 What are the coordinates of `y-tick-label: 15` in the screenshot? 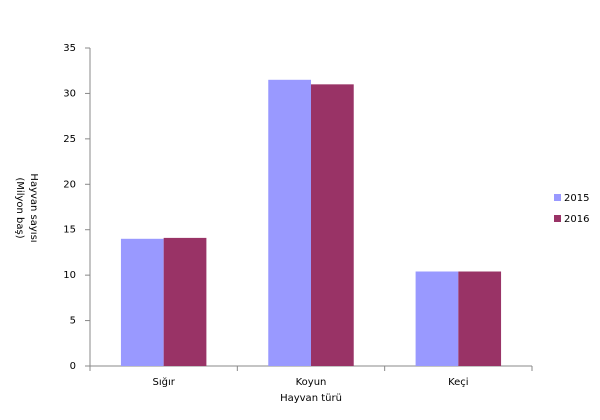 It's located at (69, 230).